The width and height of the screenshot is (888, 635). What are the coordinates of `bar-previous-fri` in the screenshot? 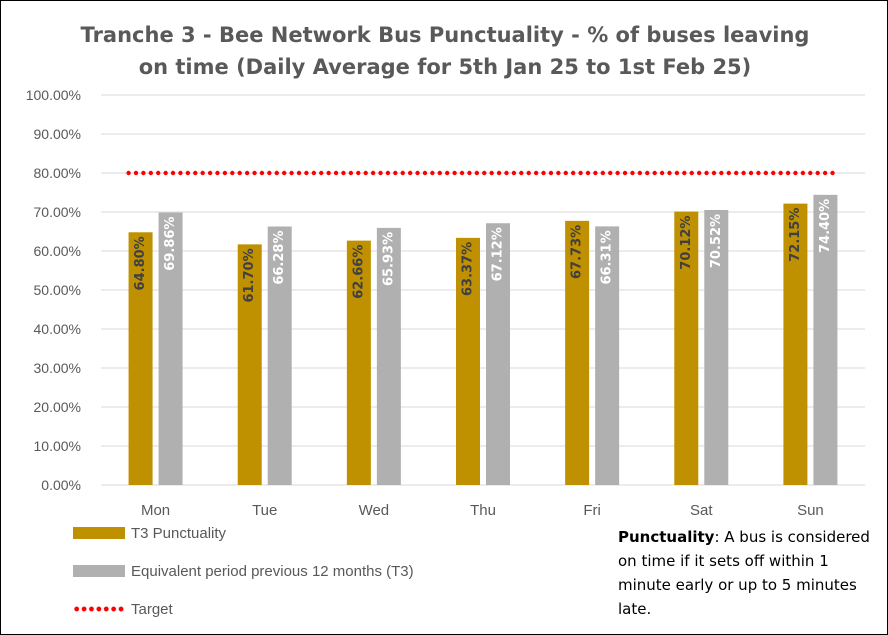 It's located at (607, 356).